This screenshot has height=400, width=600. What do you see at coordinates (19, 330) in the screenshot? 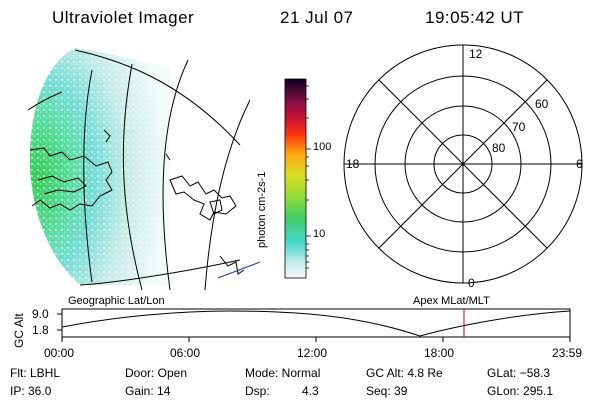
I see `altitude-ylabel: GC Alt` at bounding box center [19, 330].